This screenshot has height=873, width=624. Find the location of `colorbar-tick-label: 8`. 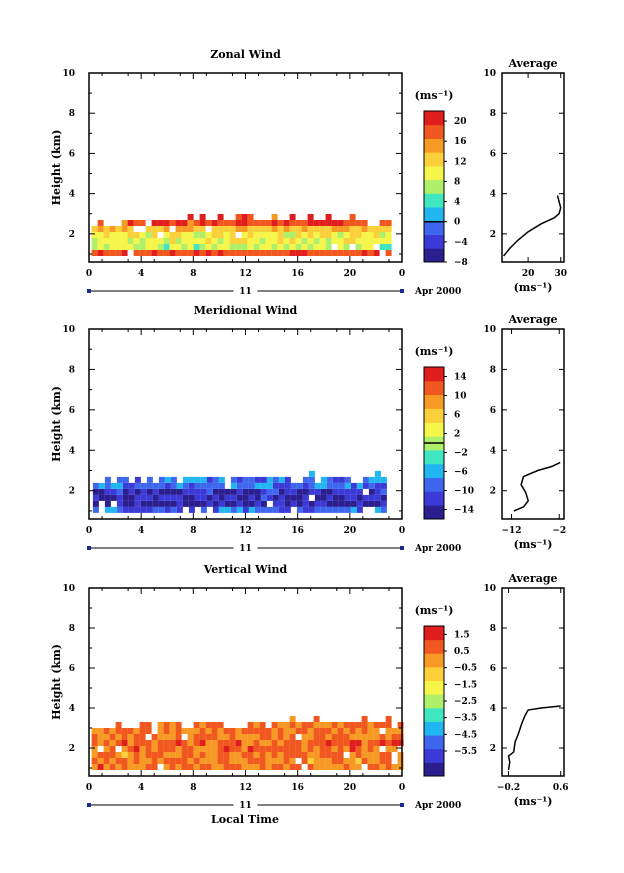

colorbar-tick-label: 8 is located at coordinates (457, 182).